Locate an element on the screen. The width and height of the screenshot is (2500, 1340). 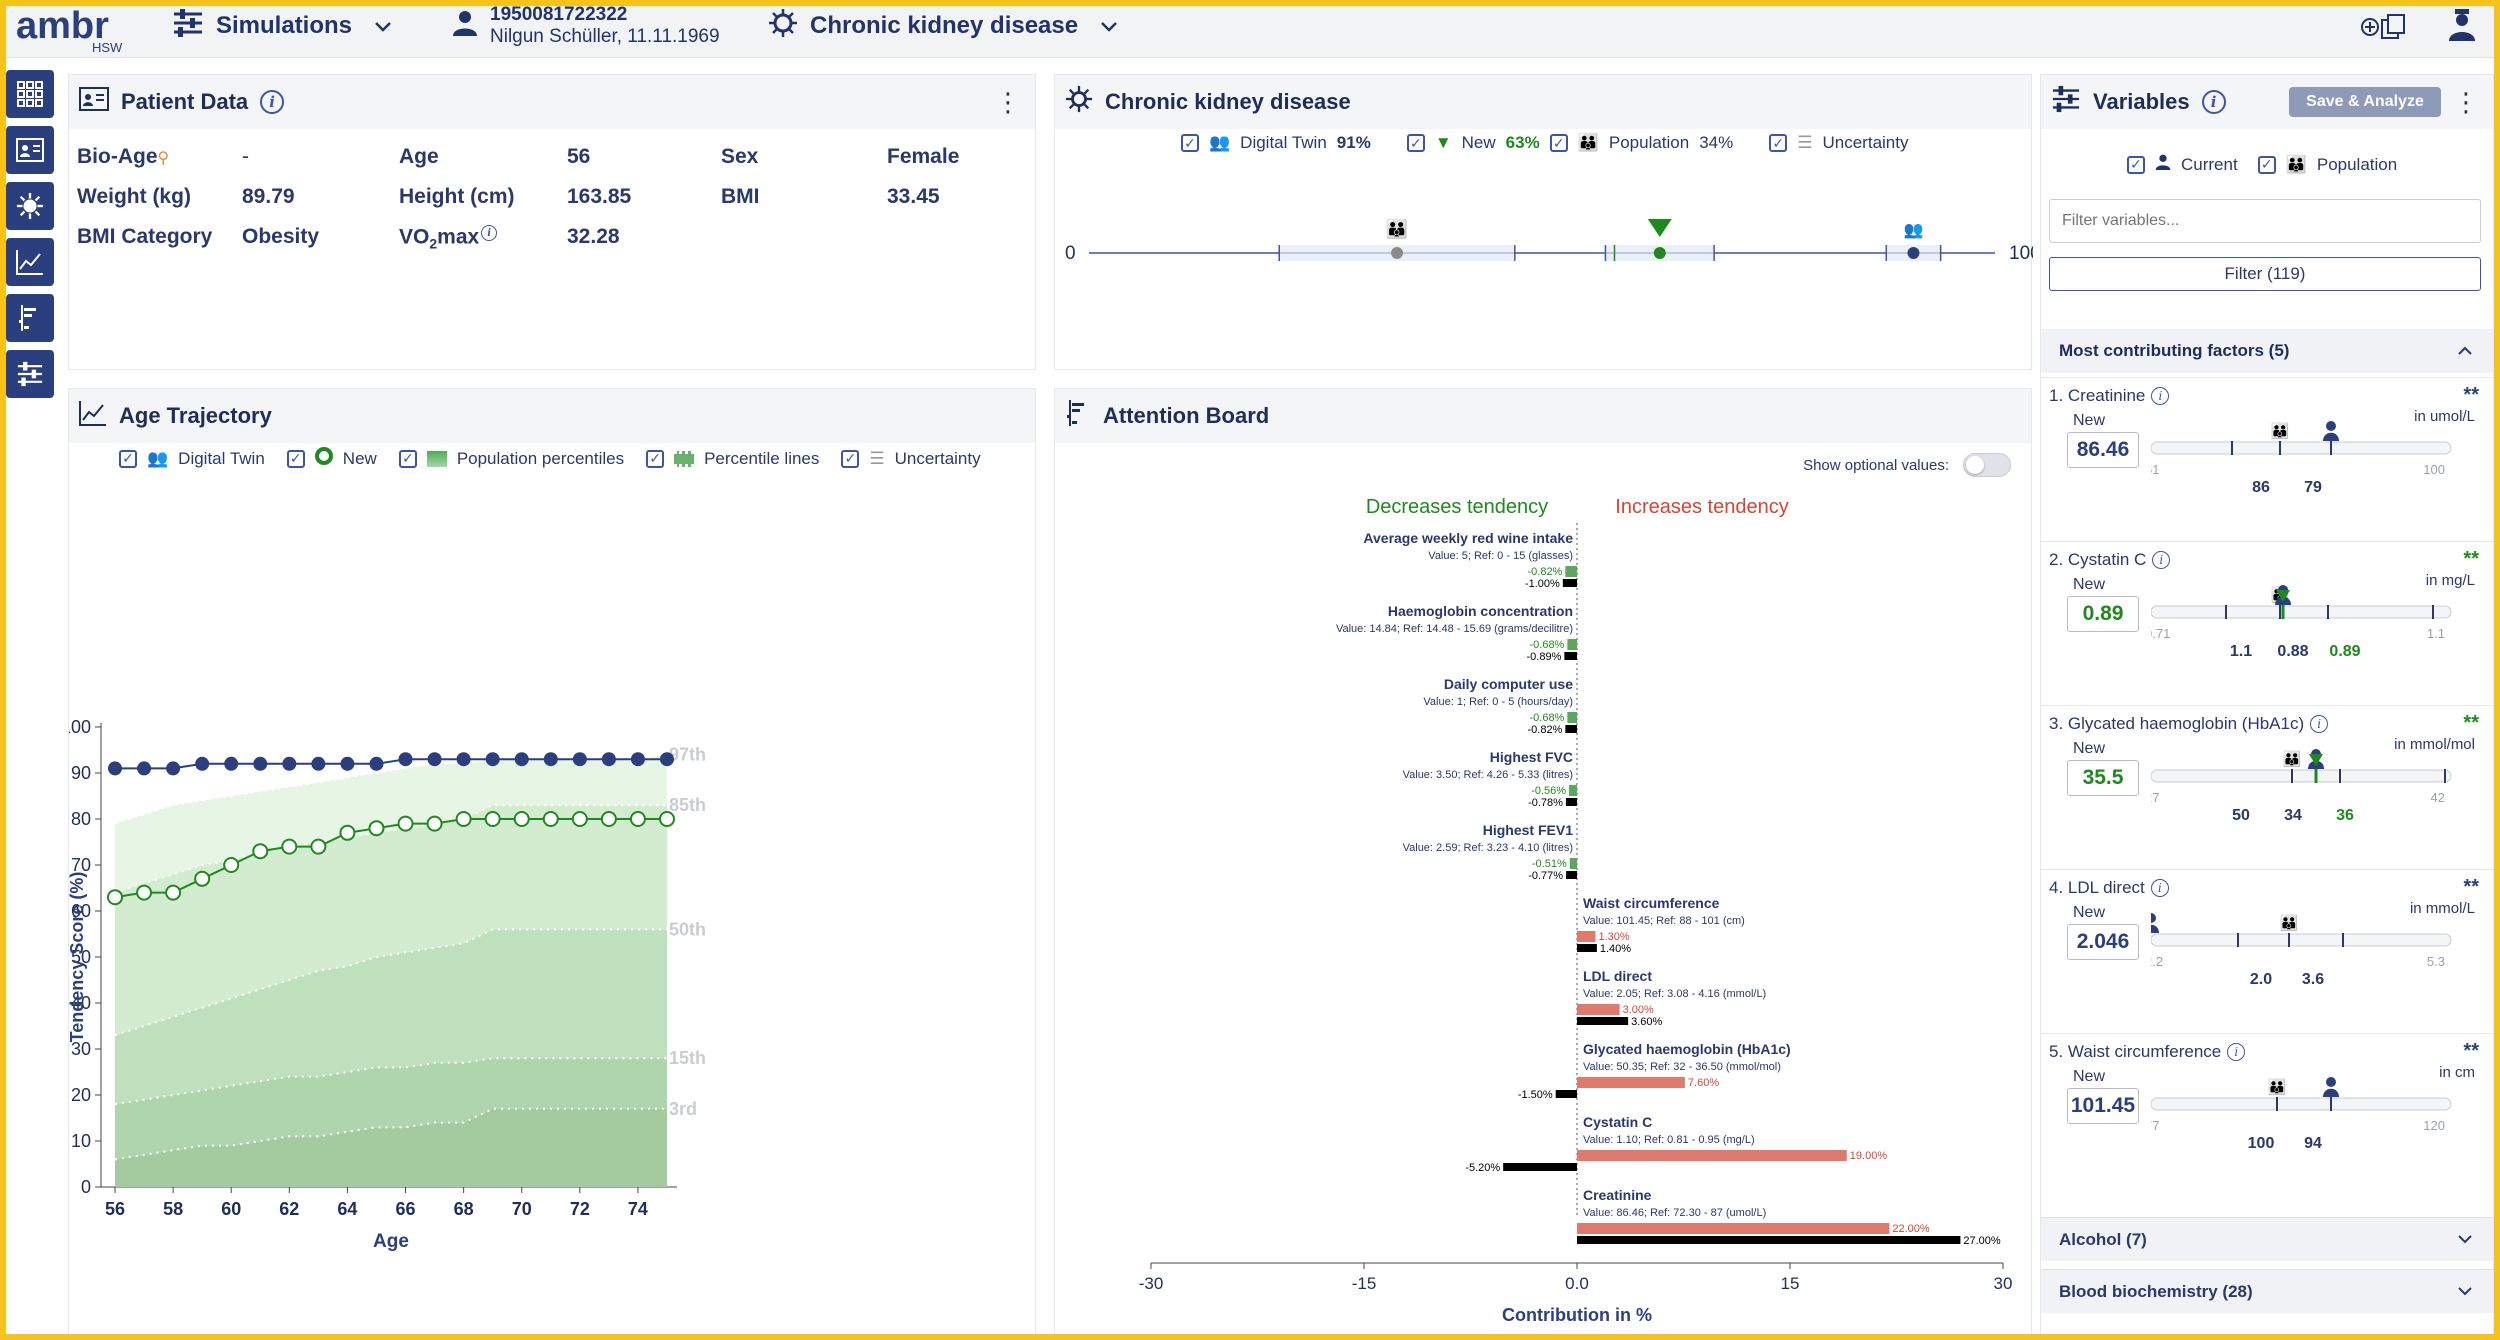
new-label: New is located at coordinates (2089, 748).